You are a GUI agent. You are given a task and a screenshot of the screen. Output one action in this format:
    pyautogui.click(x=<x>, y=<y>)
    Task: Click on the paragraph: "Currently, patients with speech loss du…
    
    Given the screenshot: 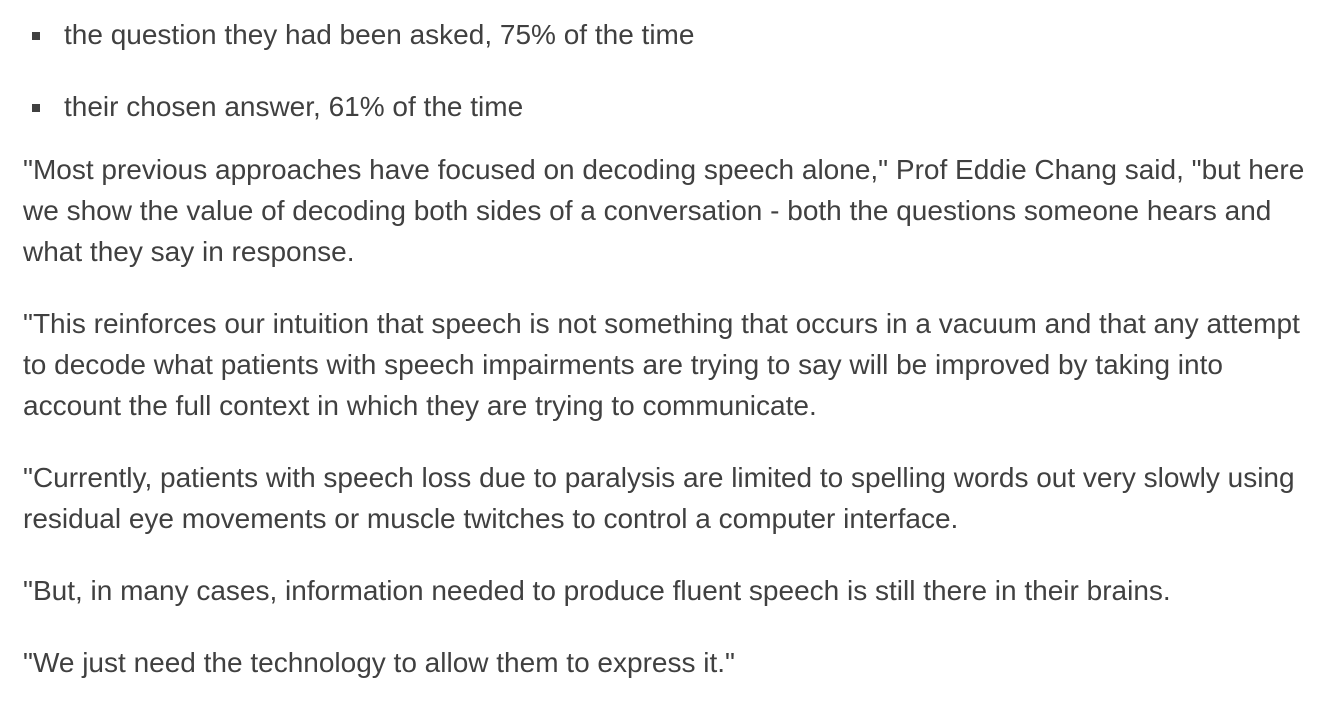 What is the action you would take?
    pyautogui.click(x=659, y=498)
    